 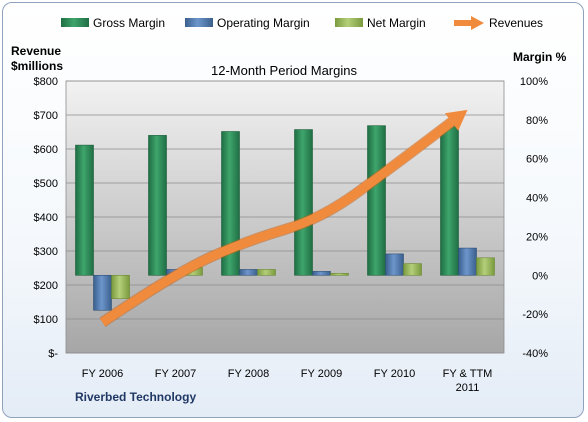 I want to click on right-tick-label: 0%, so click(x=540, y=276).